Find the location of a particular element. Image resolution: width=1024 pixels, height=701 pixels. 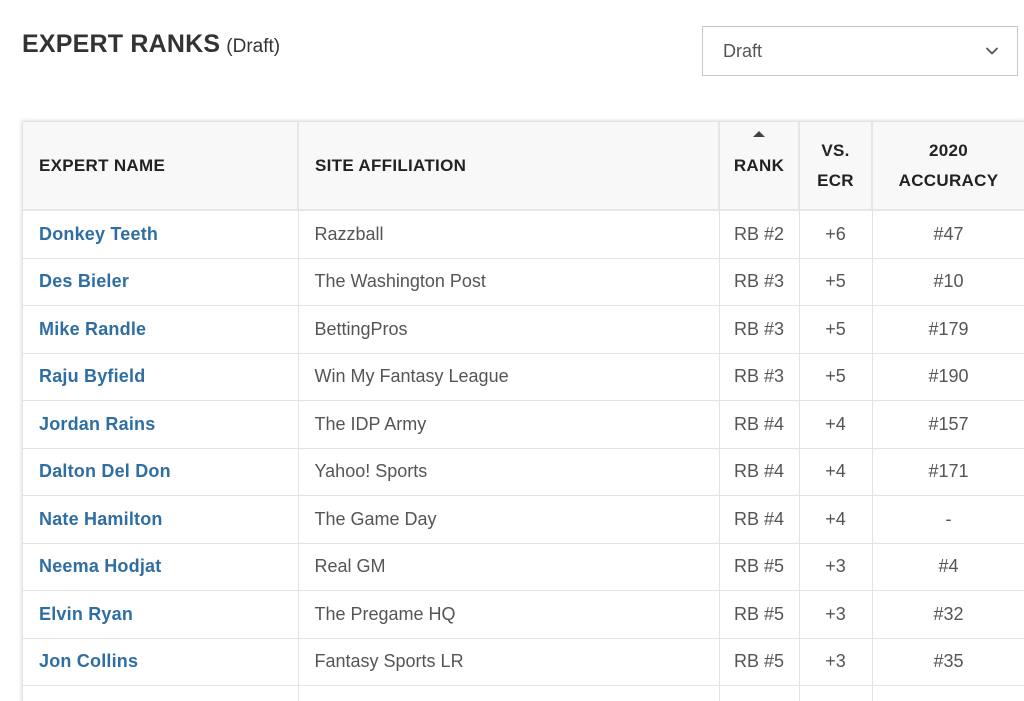

expert-name-link: Mike Randle is located at coordinates (93, 328).